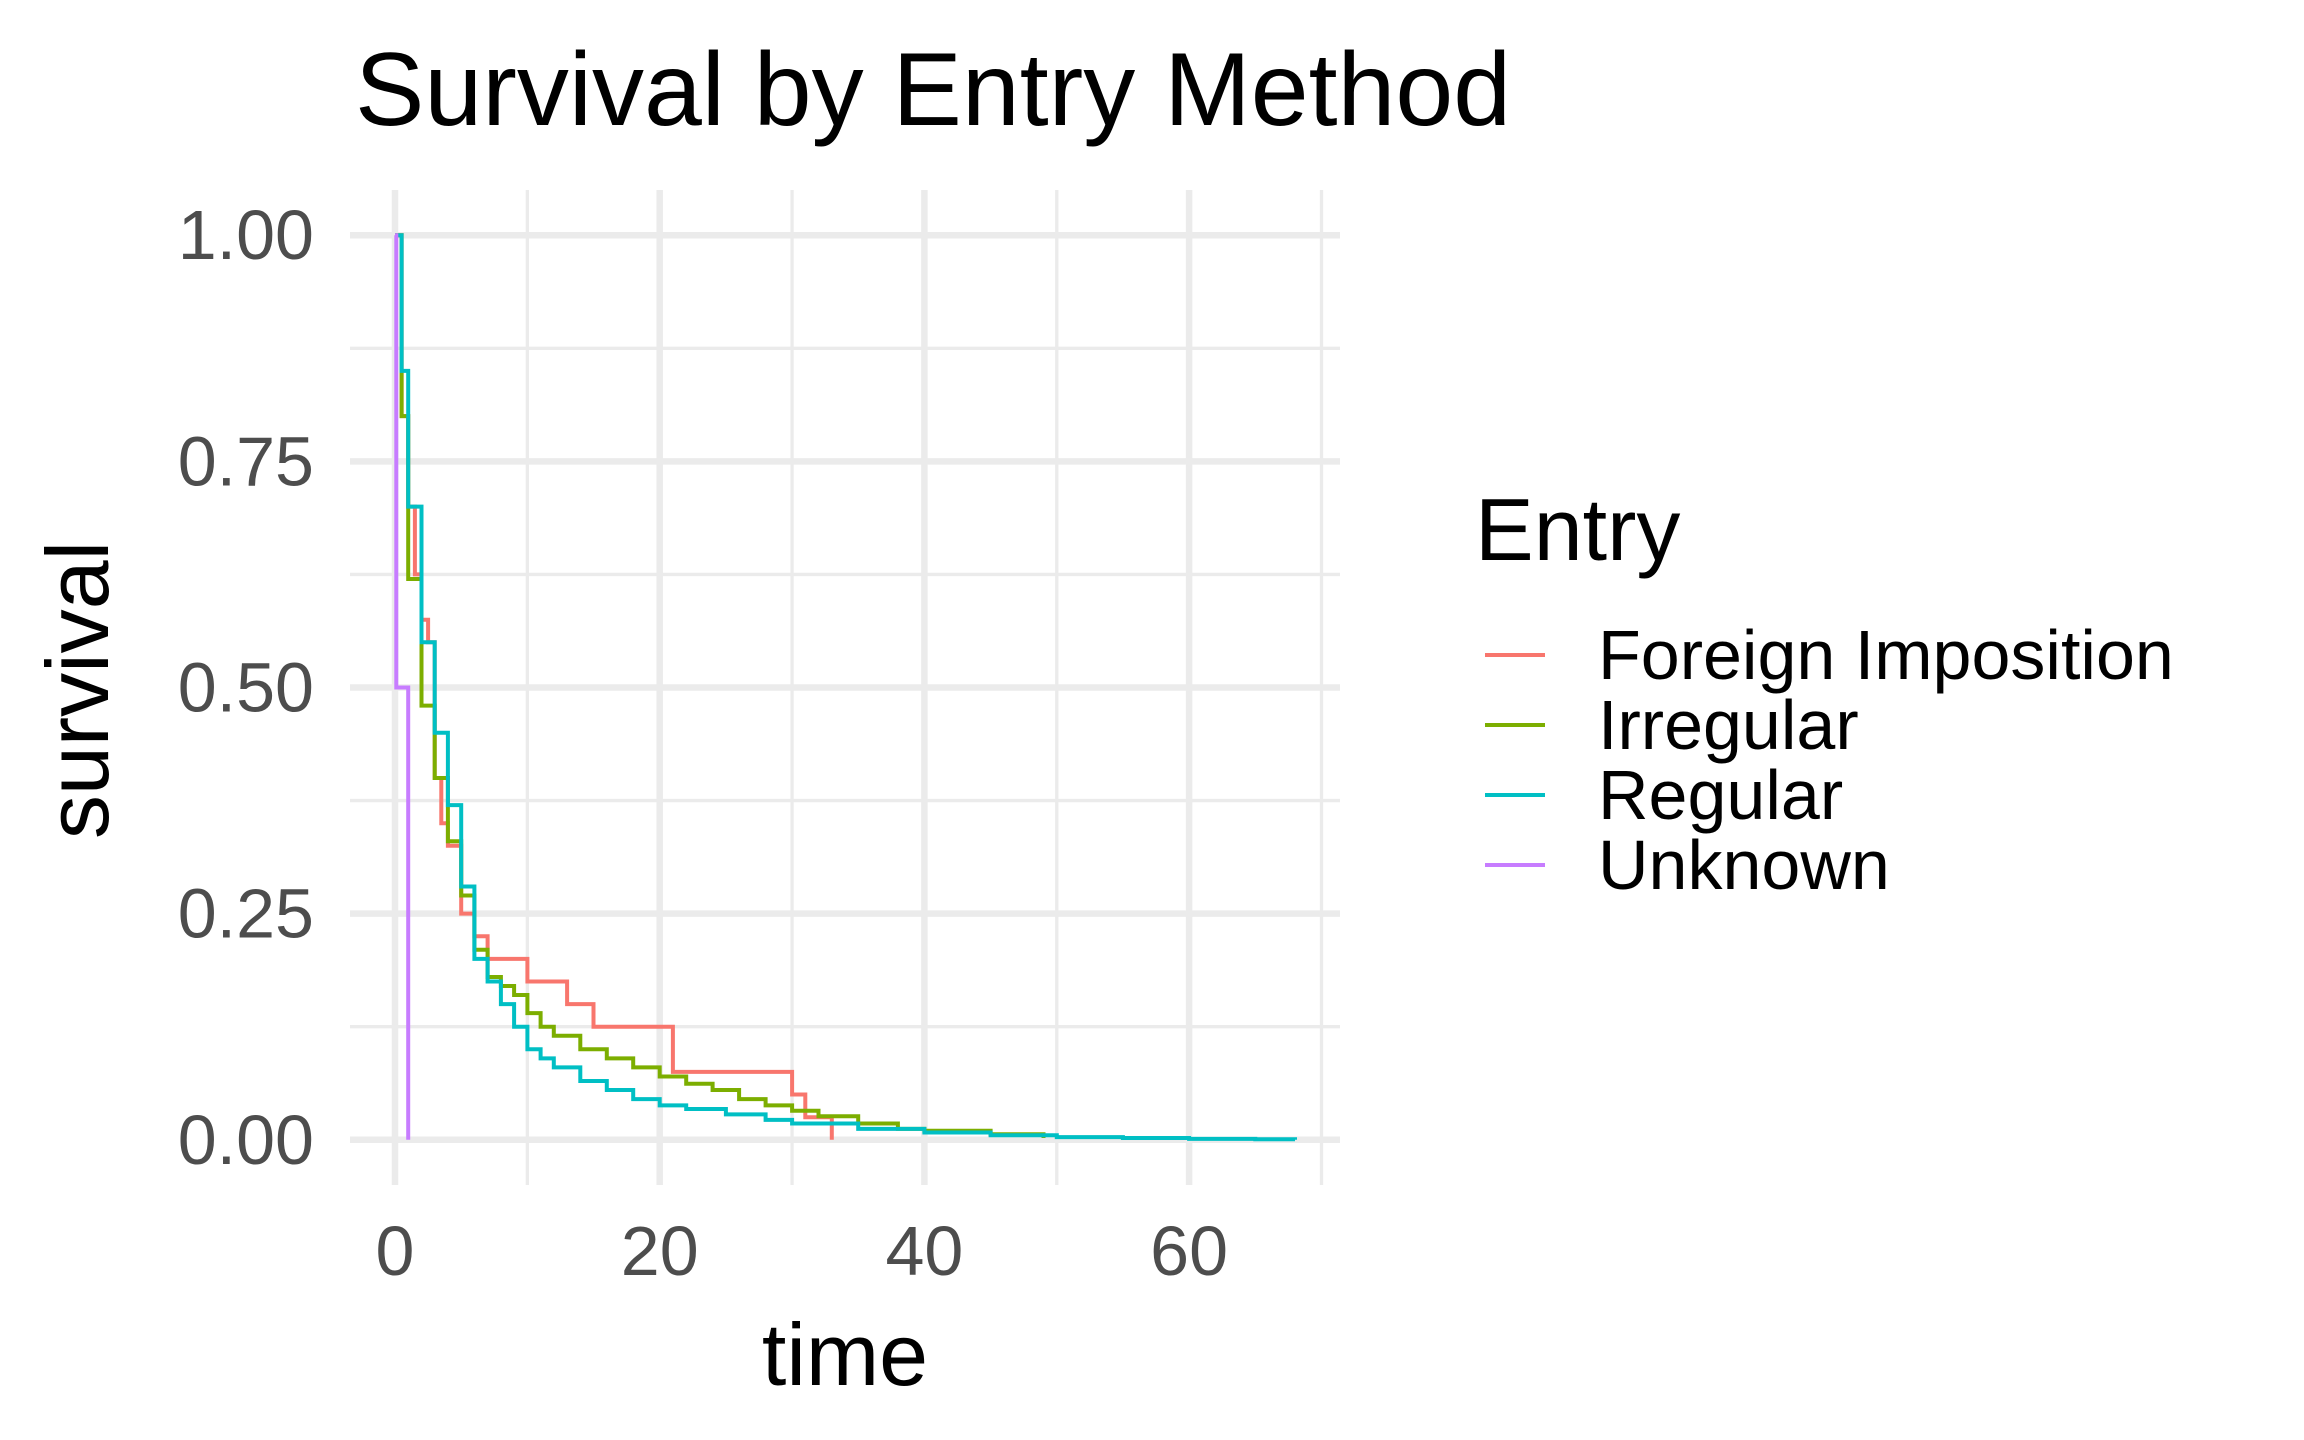  I want to click on x-tick-label: 60, so click(1189, 1251).